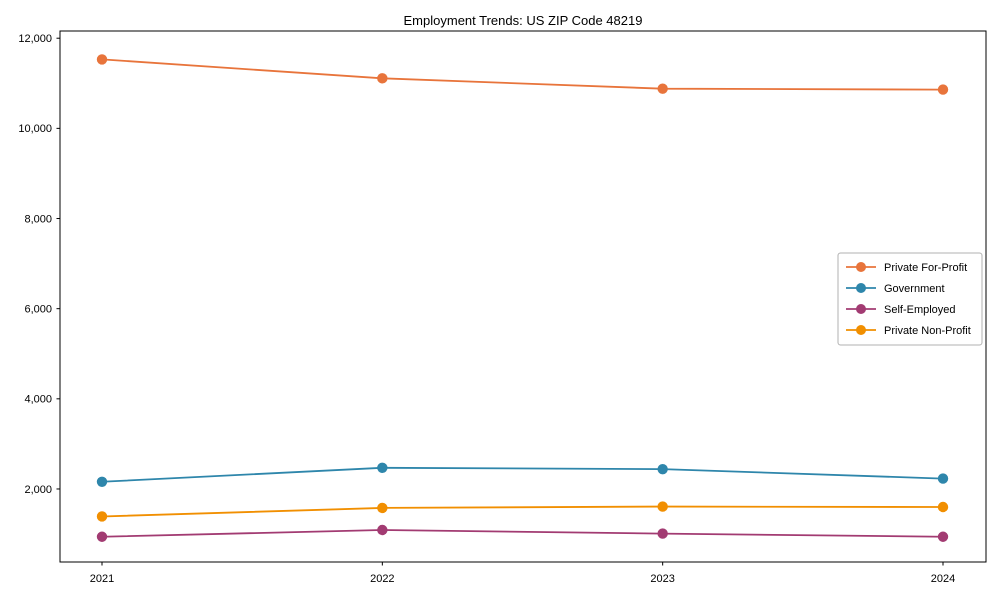 This screenshot has width=1000, height=600. What do you see at coordinates (861, 288) in the screenshot?
I see `legend-marker-government` at bounding box center [861, 288].